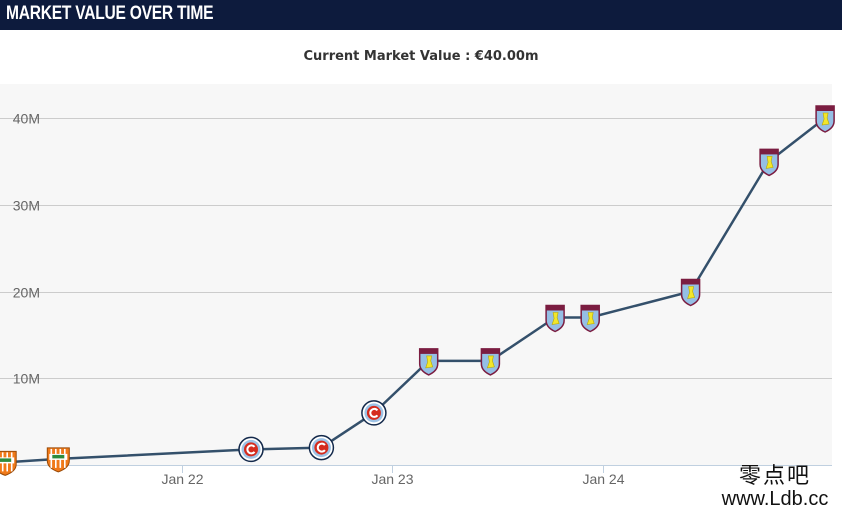 The height and width of the screenshot is (512, 842). What do you see at coordinates (603, 479) in the screenshot?
I see `x-tick-label: Jan 24` at bounding box center [603, 479].